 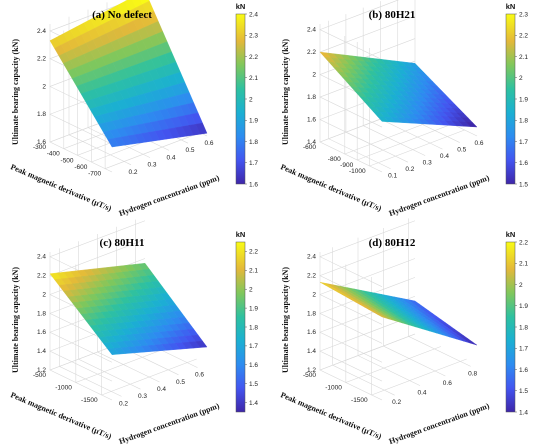 What do you see at coordinates (67, 160) in the screenshot?
I see `y-tick-label: -500` at bounding box center [67, 160].